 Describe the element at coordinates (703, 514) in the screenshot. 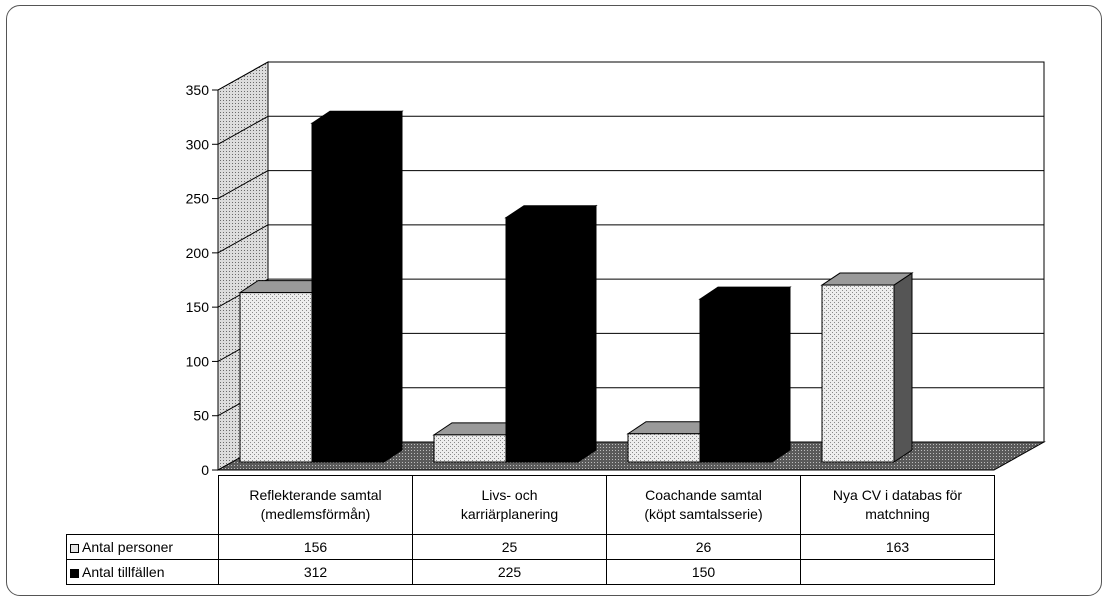

I see `category-label-line: (köpt samtalsserie)` at that location.